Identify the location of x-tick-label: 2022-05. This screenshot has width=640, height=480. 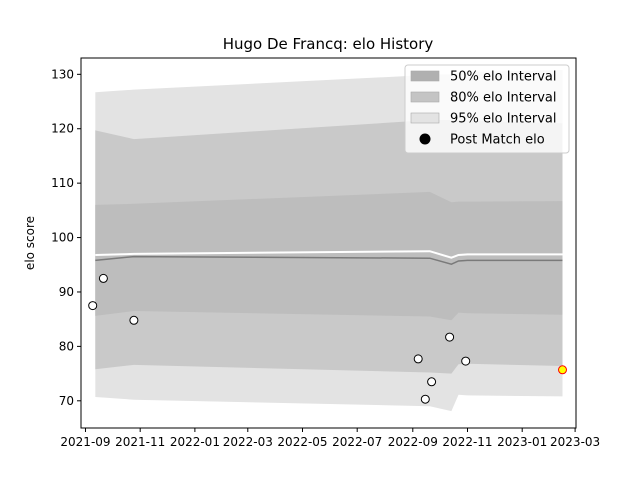
(302, 442).